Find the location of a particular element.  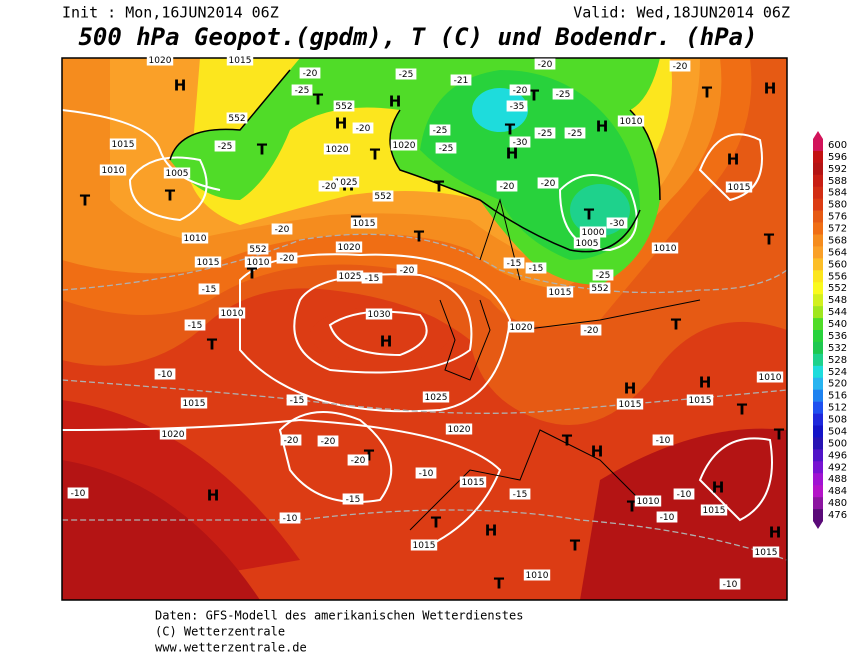

colorbar-label: 476 is located at coordinates (837, 515).